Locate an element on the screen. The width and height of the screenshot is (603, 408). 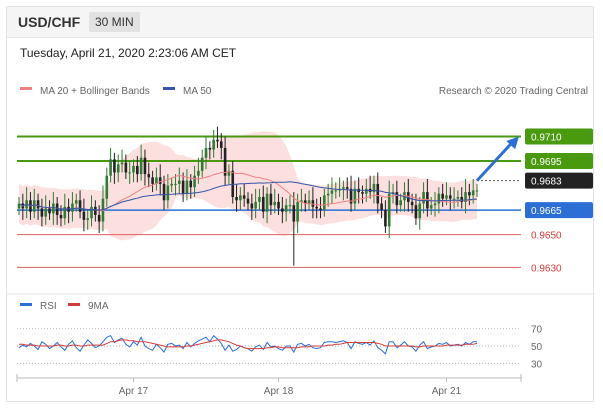
level-label-0.9630: 0.9630 is located at coordinates (546, 268).